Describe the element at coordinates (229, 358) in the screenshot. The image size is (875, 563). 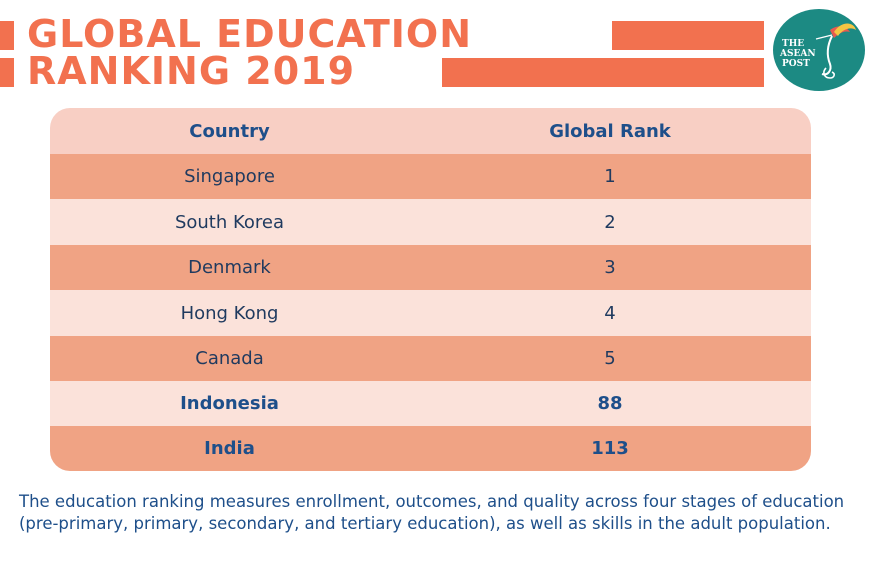
I see `country-cell: Canada` at that location.